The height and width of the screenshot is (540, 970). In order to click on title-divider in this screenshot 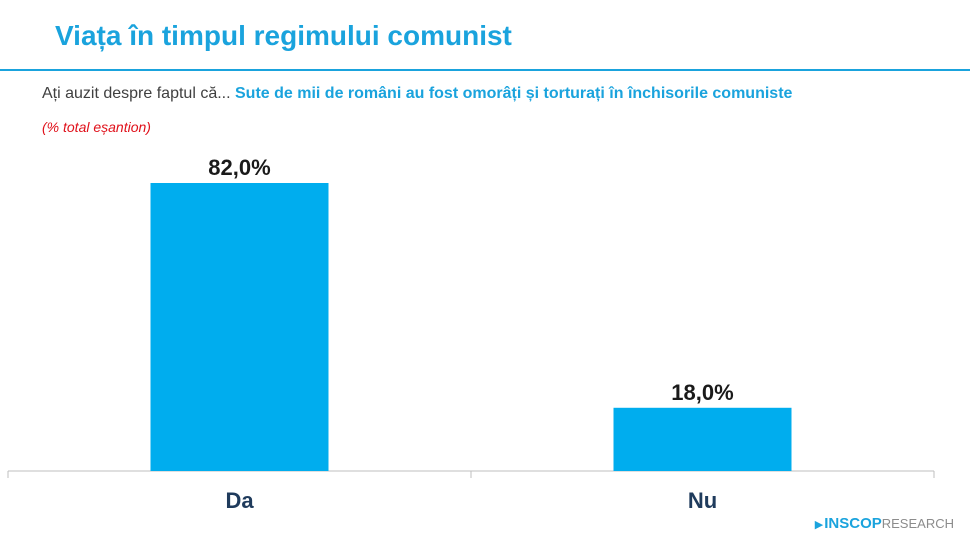, I will do `click(485, 70)`.